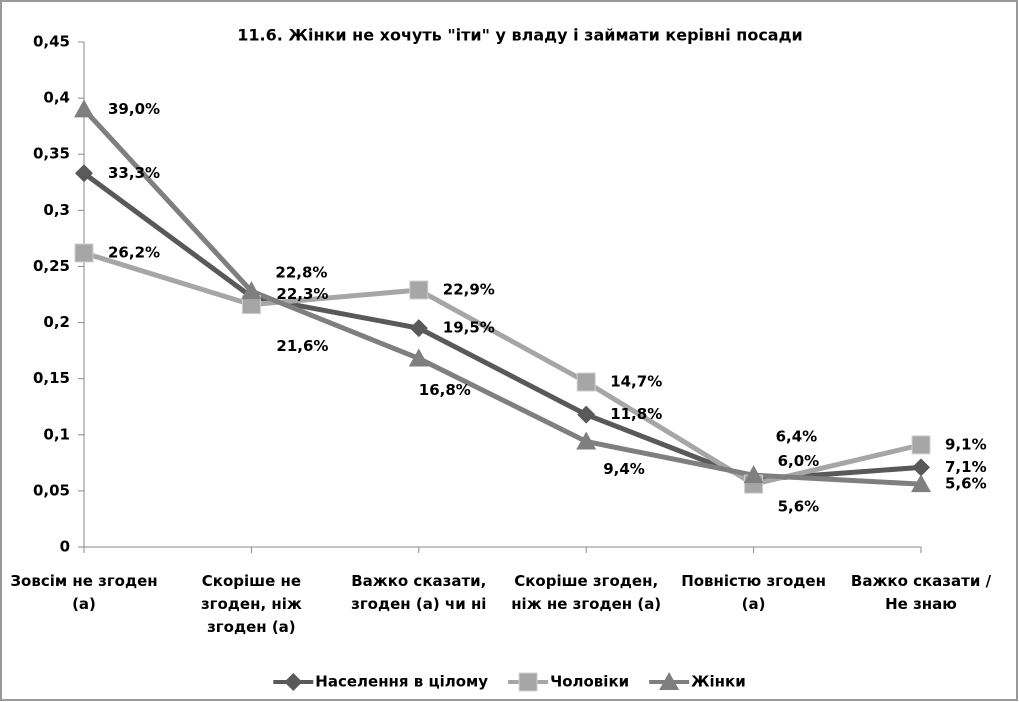  I want to click on legend-label: Жінки, so click(718, 682).